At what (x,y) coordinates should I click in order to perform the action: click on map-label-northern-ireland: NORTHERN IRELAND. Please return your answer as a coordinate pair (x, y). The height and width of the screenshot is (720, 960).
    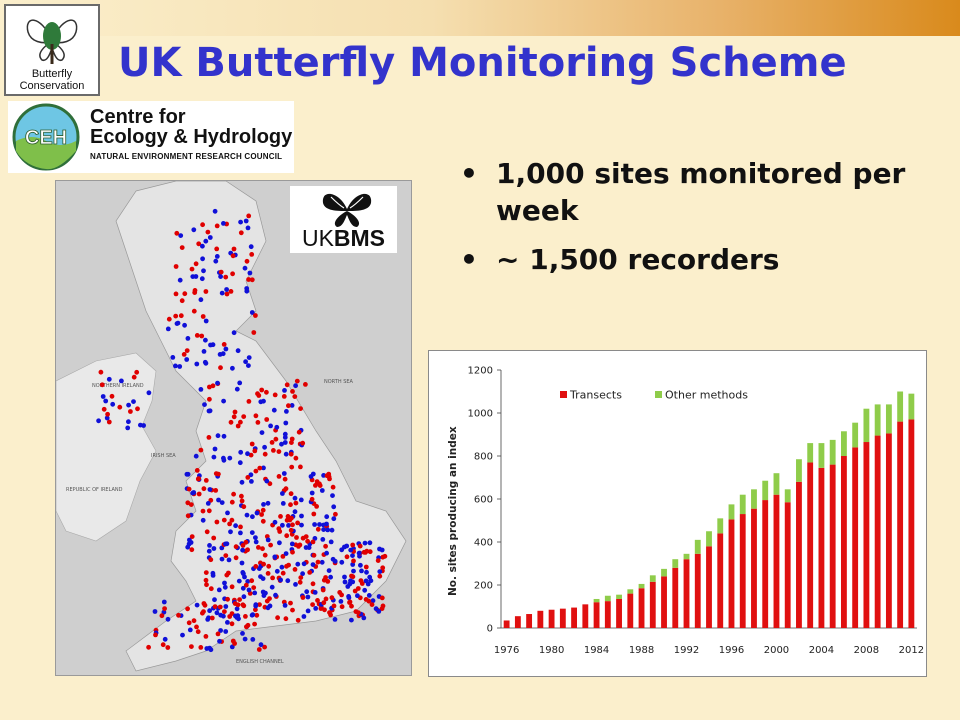
    Looking at the image, I should click on (118, 386).